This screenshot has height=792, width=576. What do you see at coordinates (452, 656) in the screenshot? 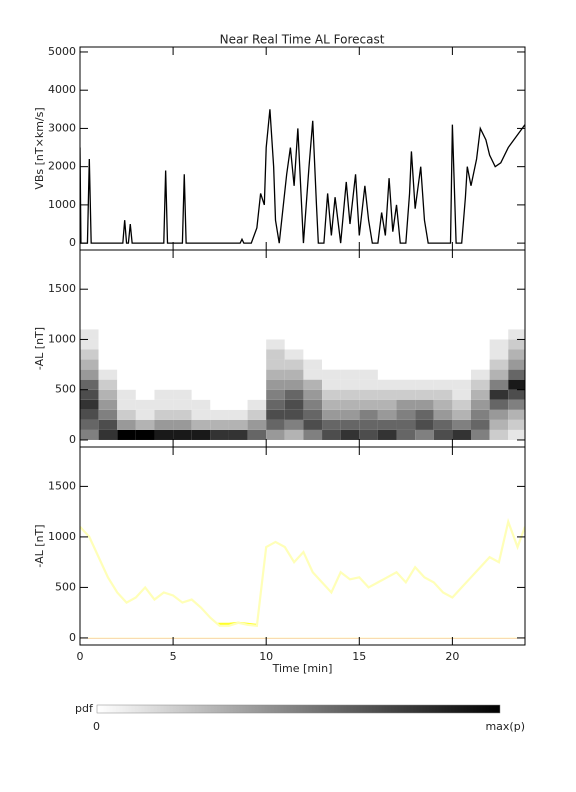
I see `x-tick-label: 20` at bounding box center [452, 656].